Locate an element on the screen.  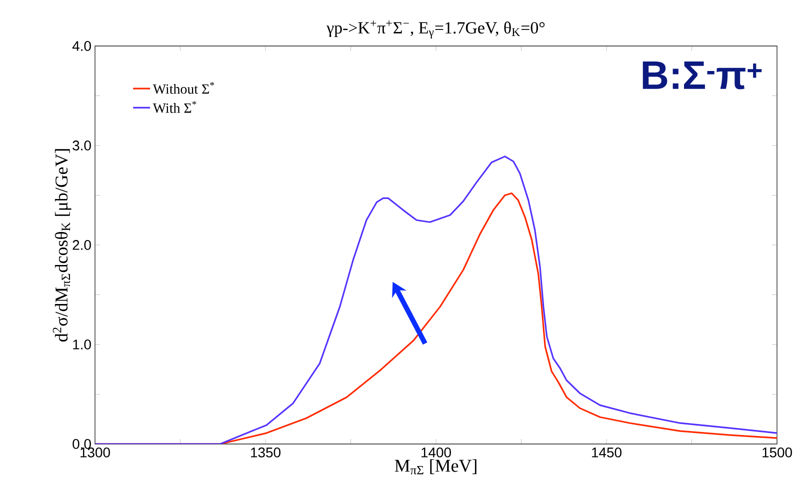
y-tick-label: 1.0 is located at coordinates (82, 345).